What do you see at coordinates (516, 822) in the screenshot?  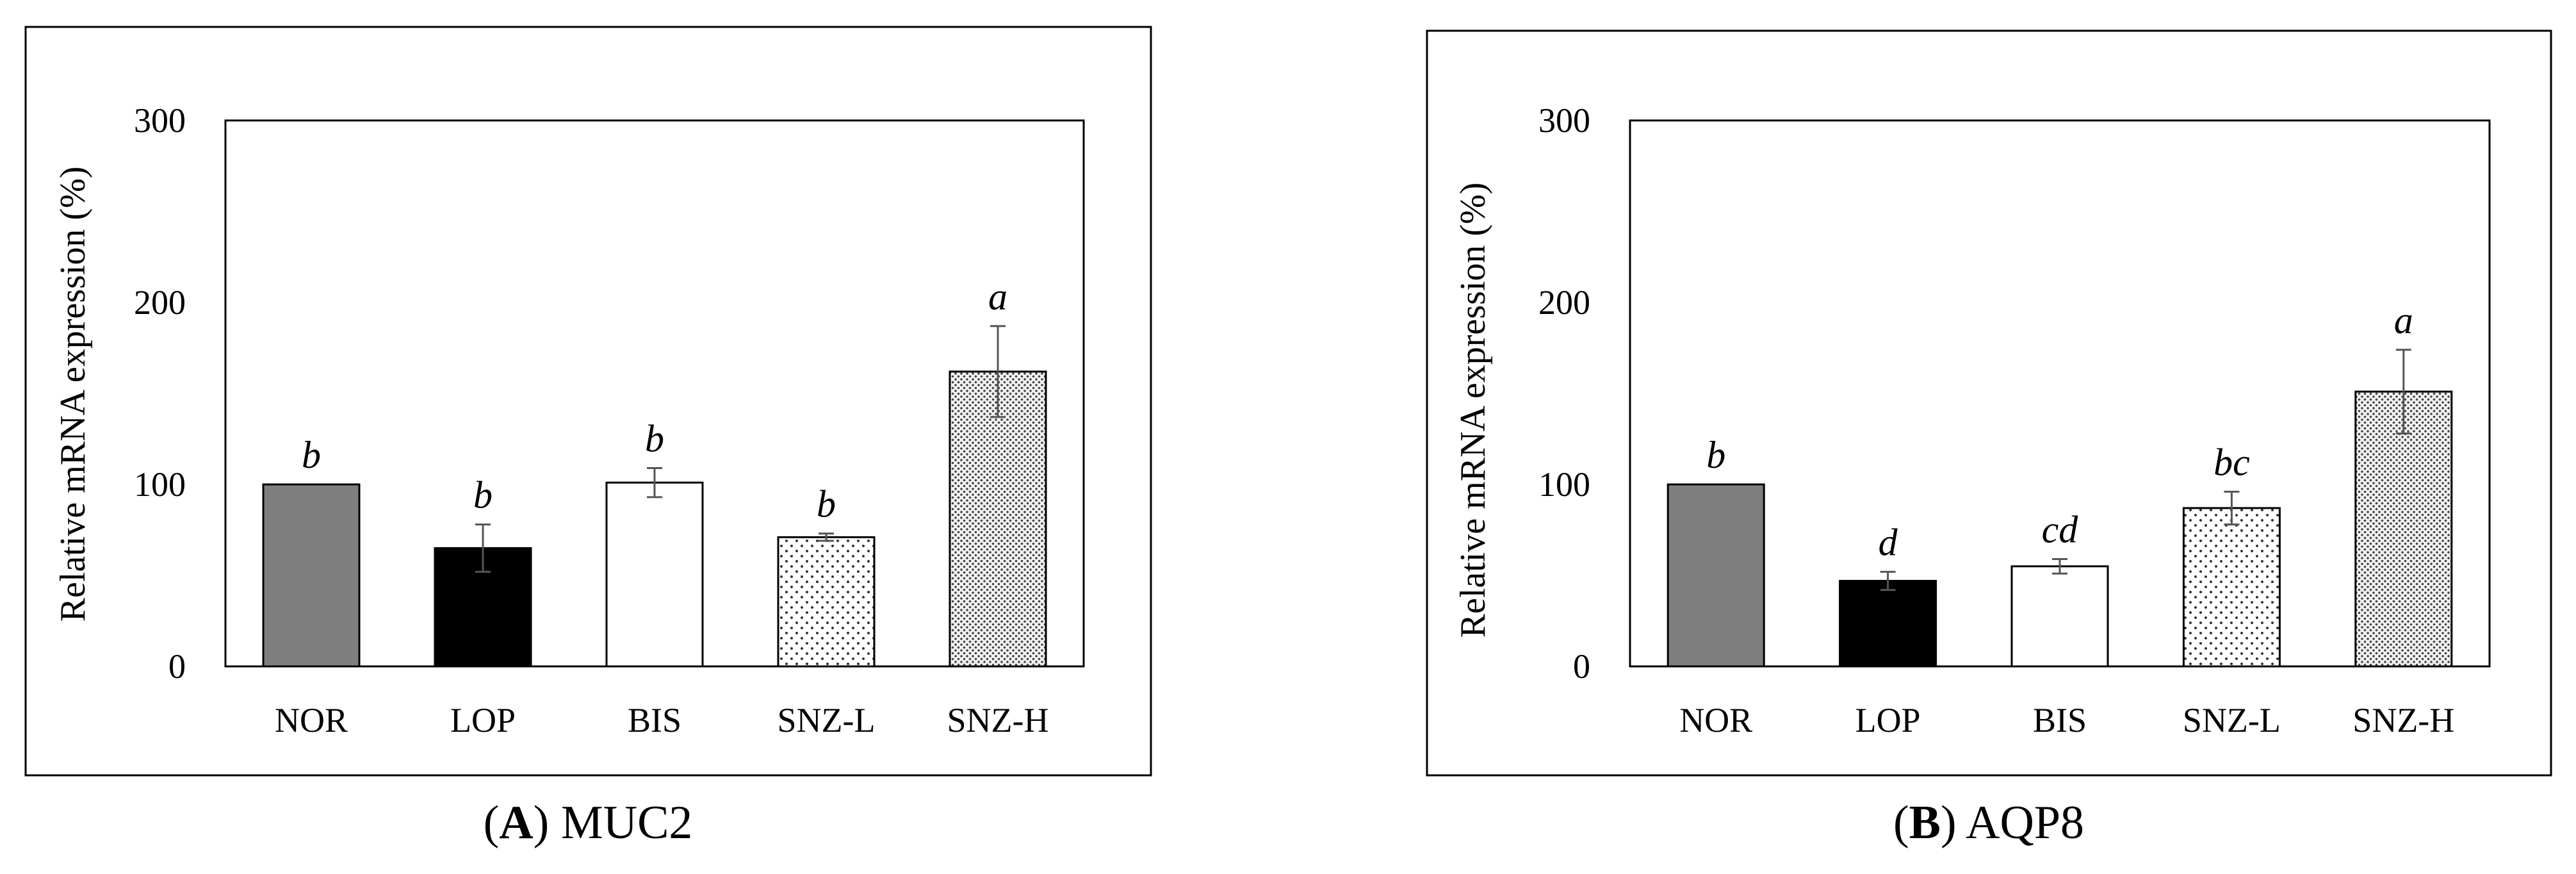 I see `panel-letter: A` at bounding box center [516, 822].